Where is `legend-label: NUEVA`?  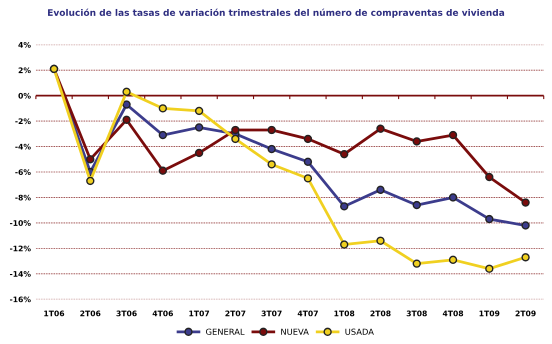 legend-label: NUEVA is located at coordinates (295, 331).